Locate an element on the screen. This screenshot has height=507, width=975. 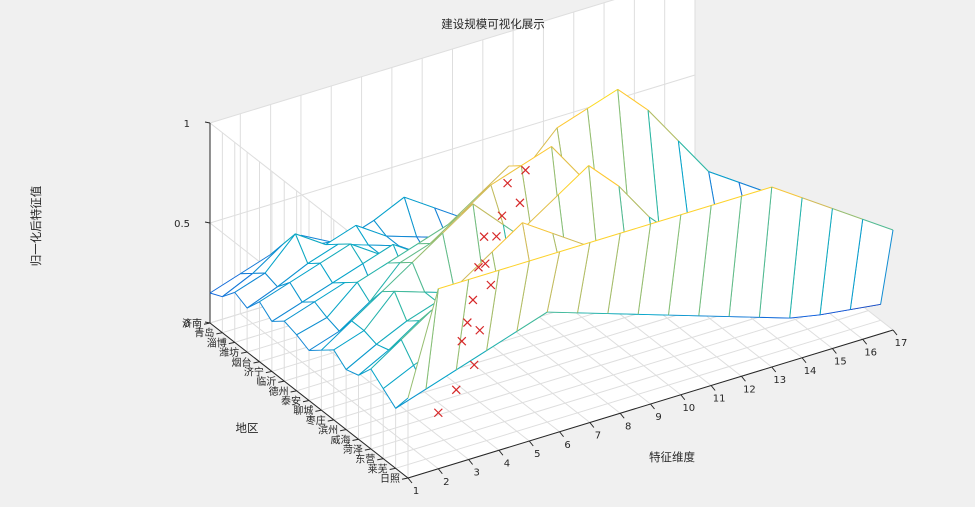
y-tick-label: 5 is located at coordinates (537, 454).